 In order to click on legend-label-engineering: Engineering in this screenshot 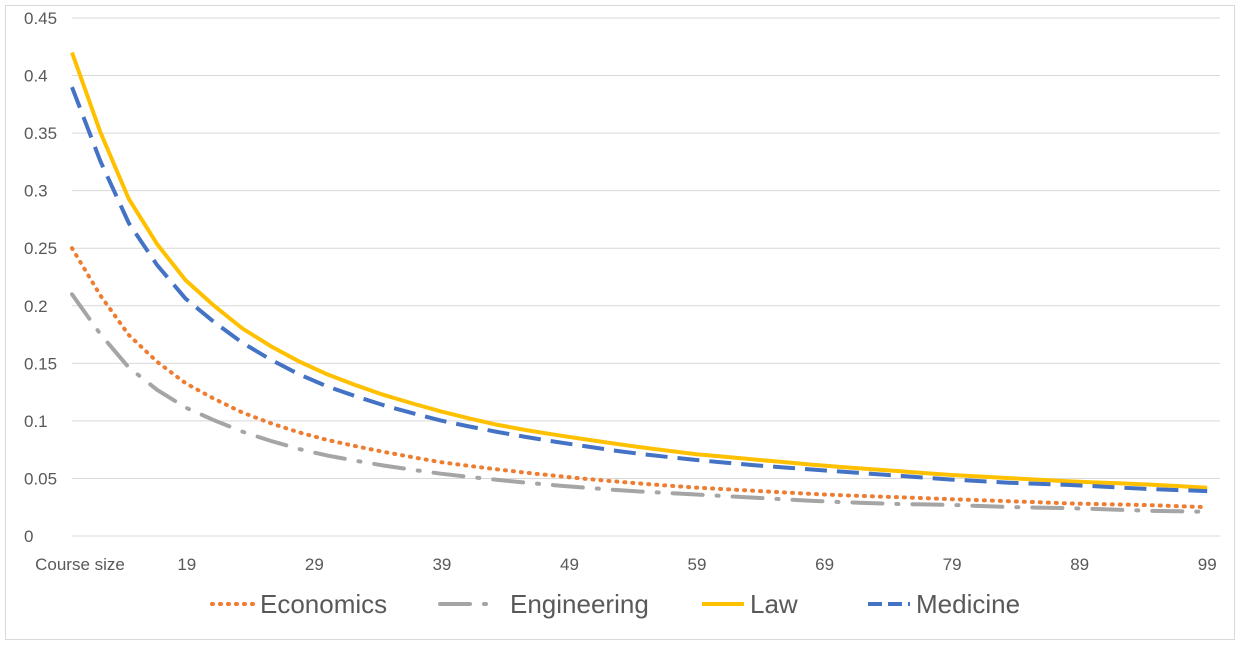, I will do `click(579, 604)`.